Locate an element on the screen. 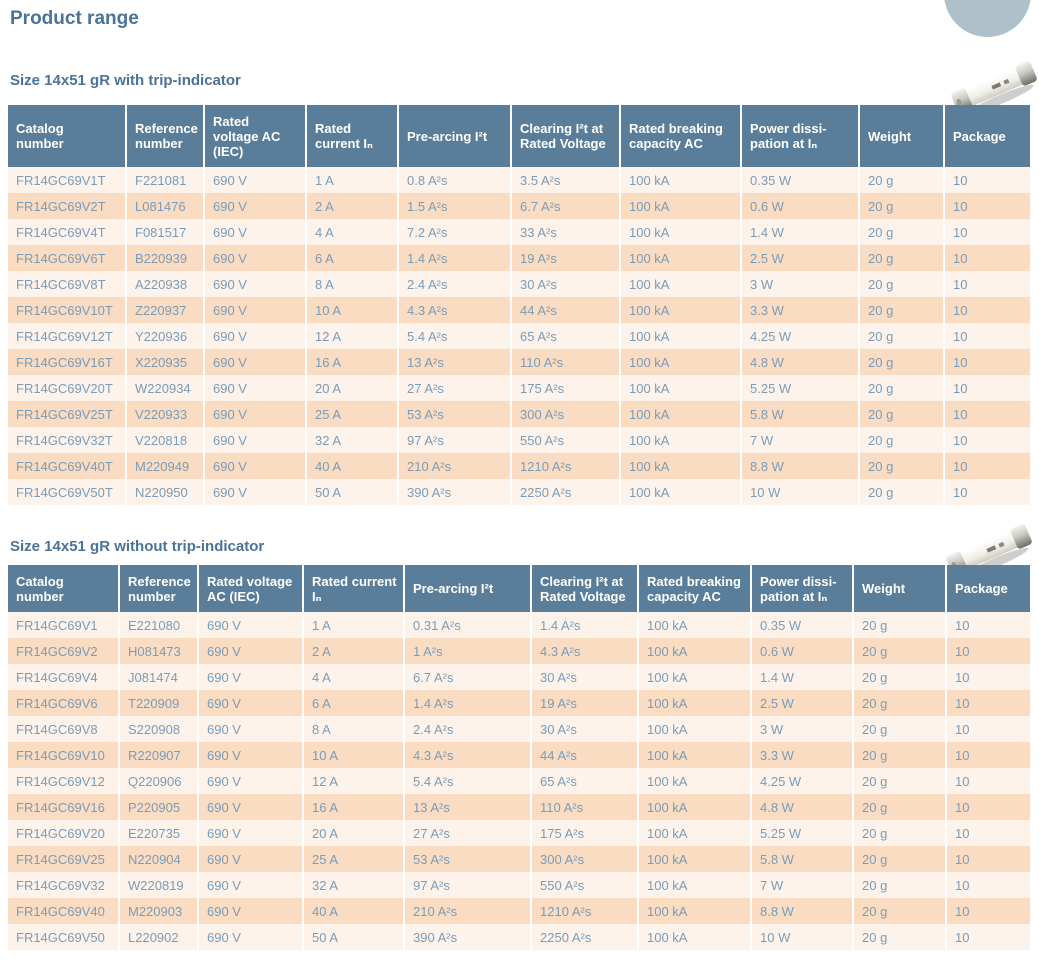  cell: J081474 is located at coordinates (157, 677).